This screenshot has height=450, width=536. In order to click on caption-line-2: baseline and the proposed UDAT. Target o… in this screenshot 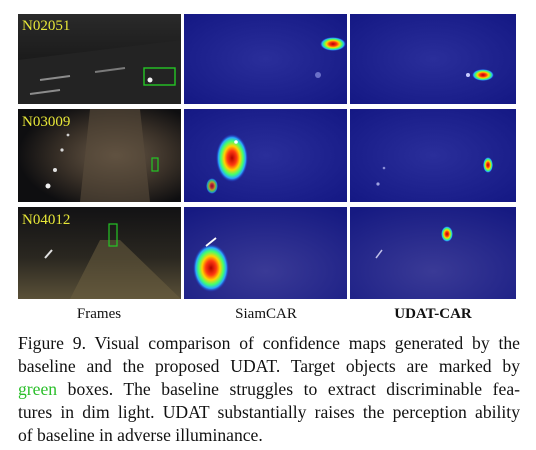, I will do `click(269, 366)`.